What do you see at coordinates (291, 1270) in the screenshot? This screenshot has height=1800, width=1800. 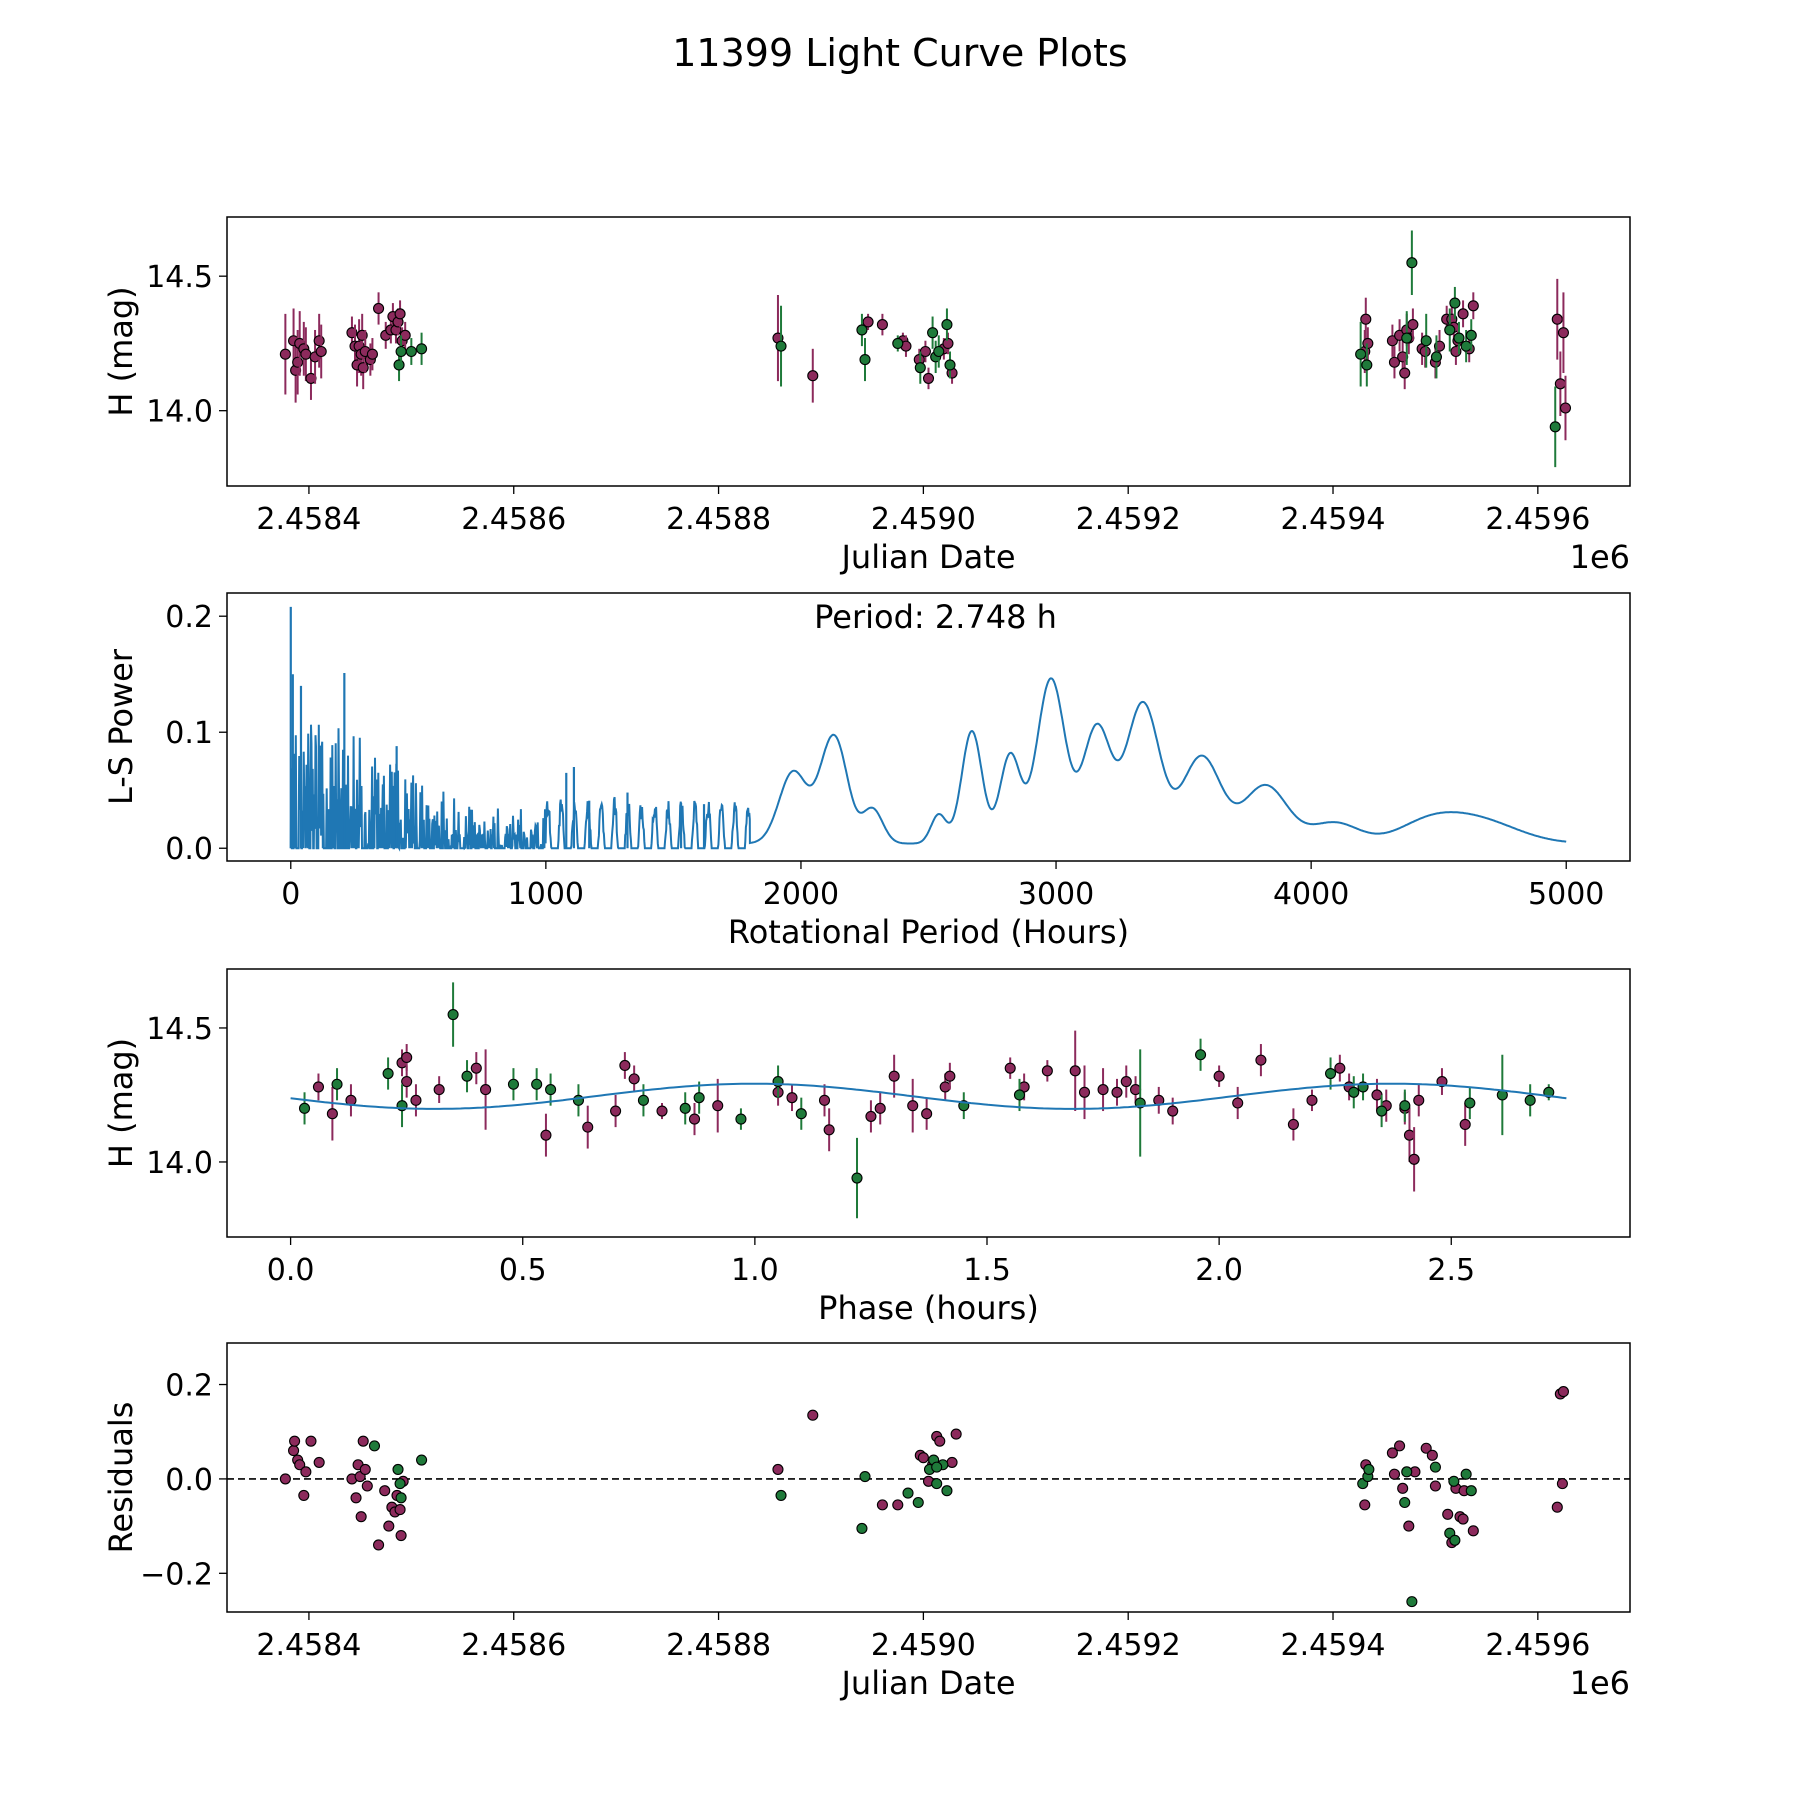 I see `x-tick-label: 0.0` at bounding box center [291, 1270].